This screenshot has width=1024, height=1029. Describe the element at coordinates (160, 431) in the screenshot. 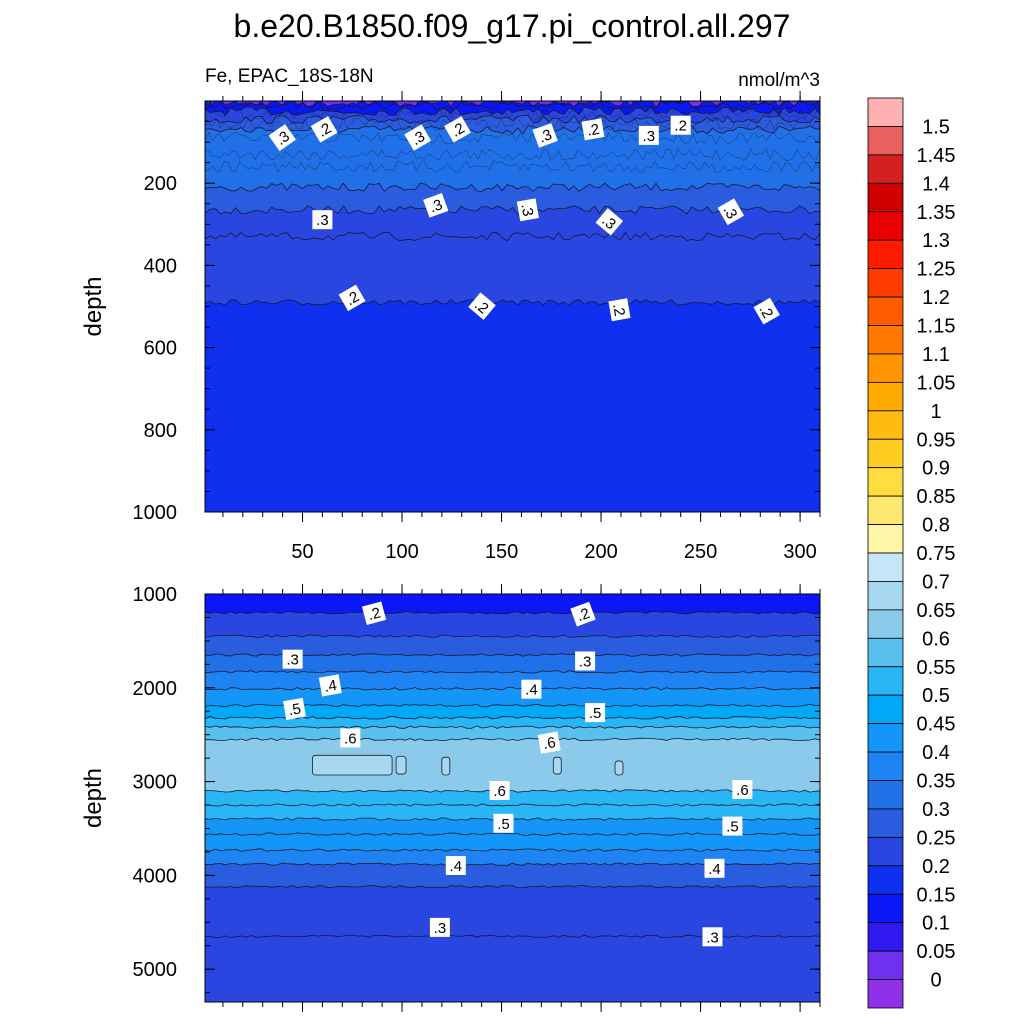

I see `y-tick-label: 800` at that location.